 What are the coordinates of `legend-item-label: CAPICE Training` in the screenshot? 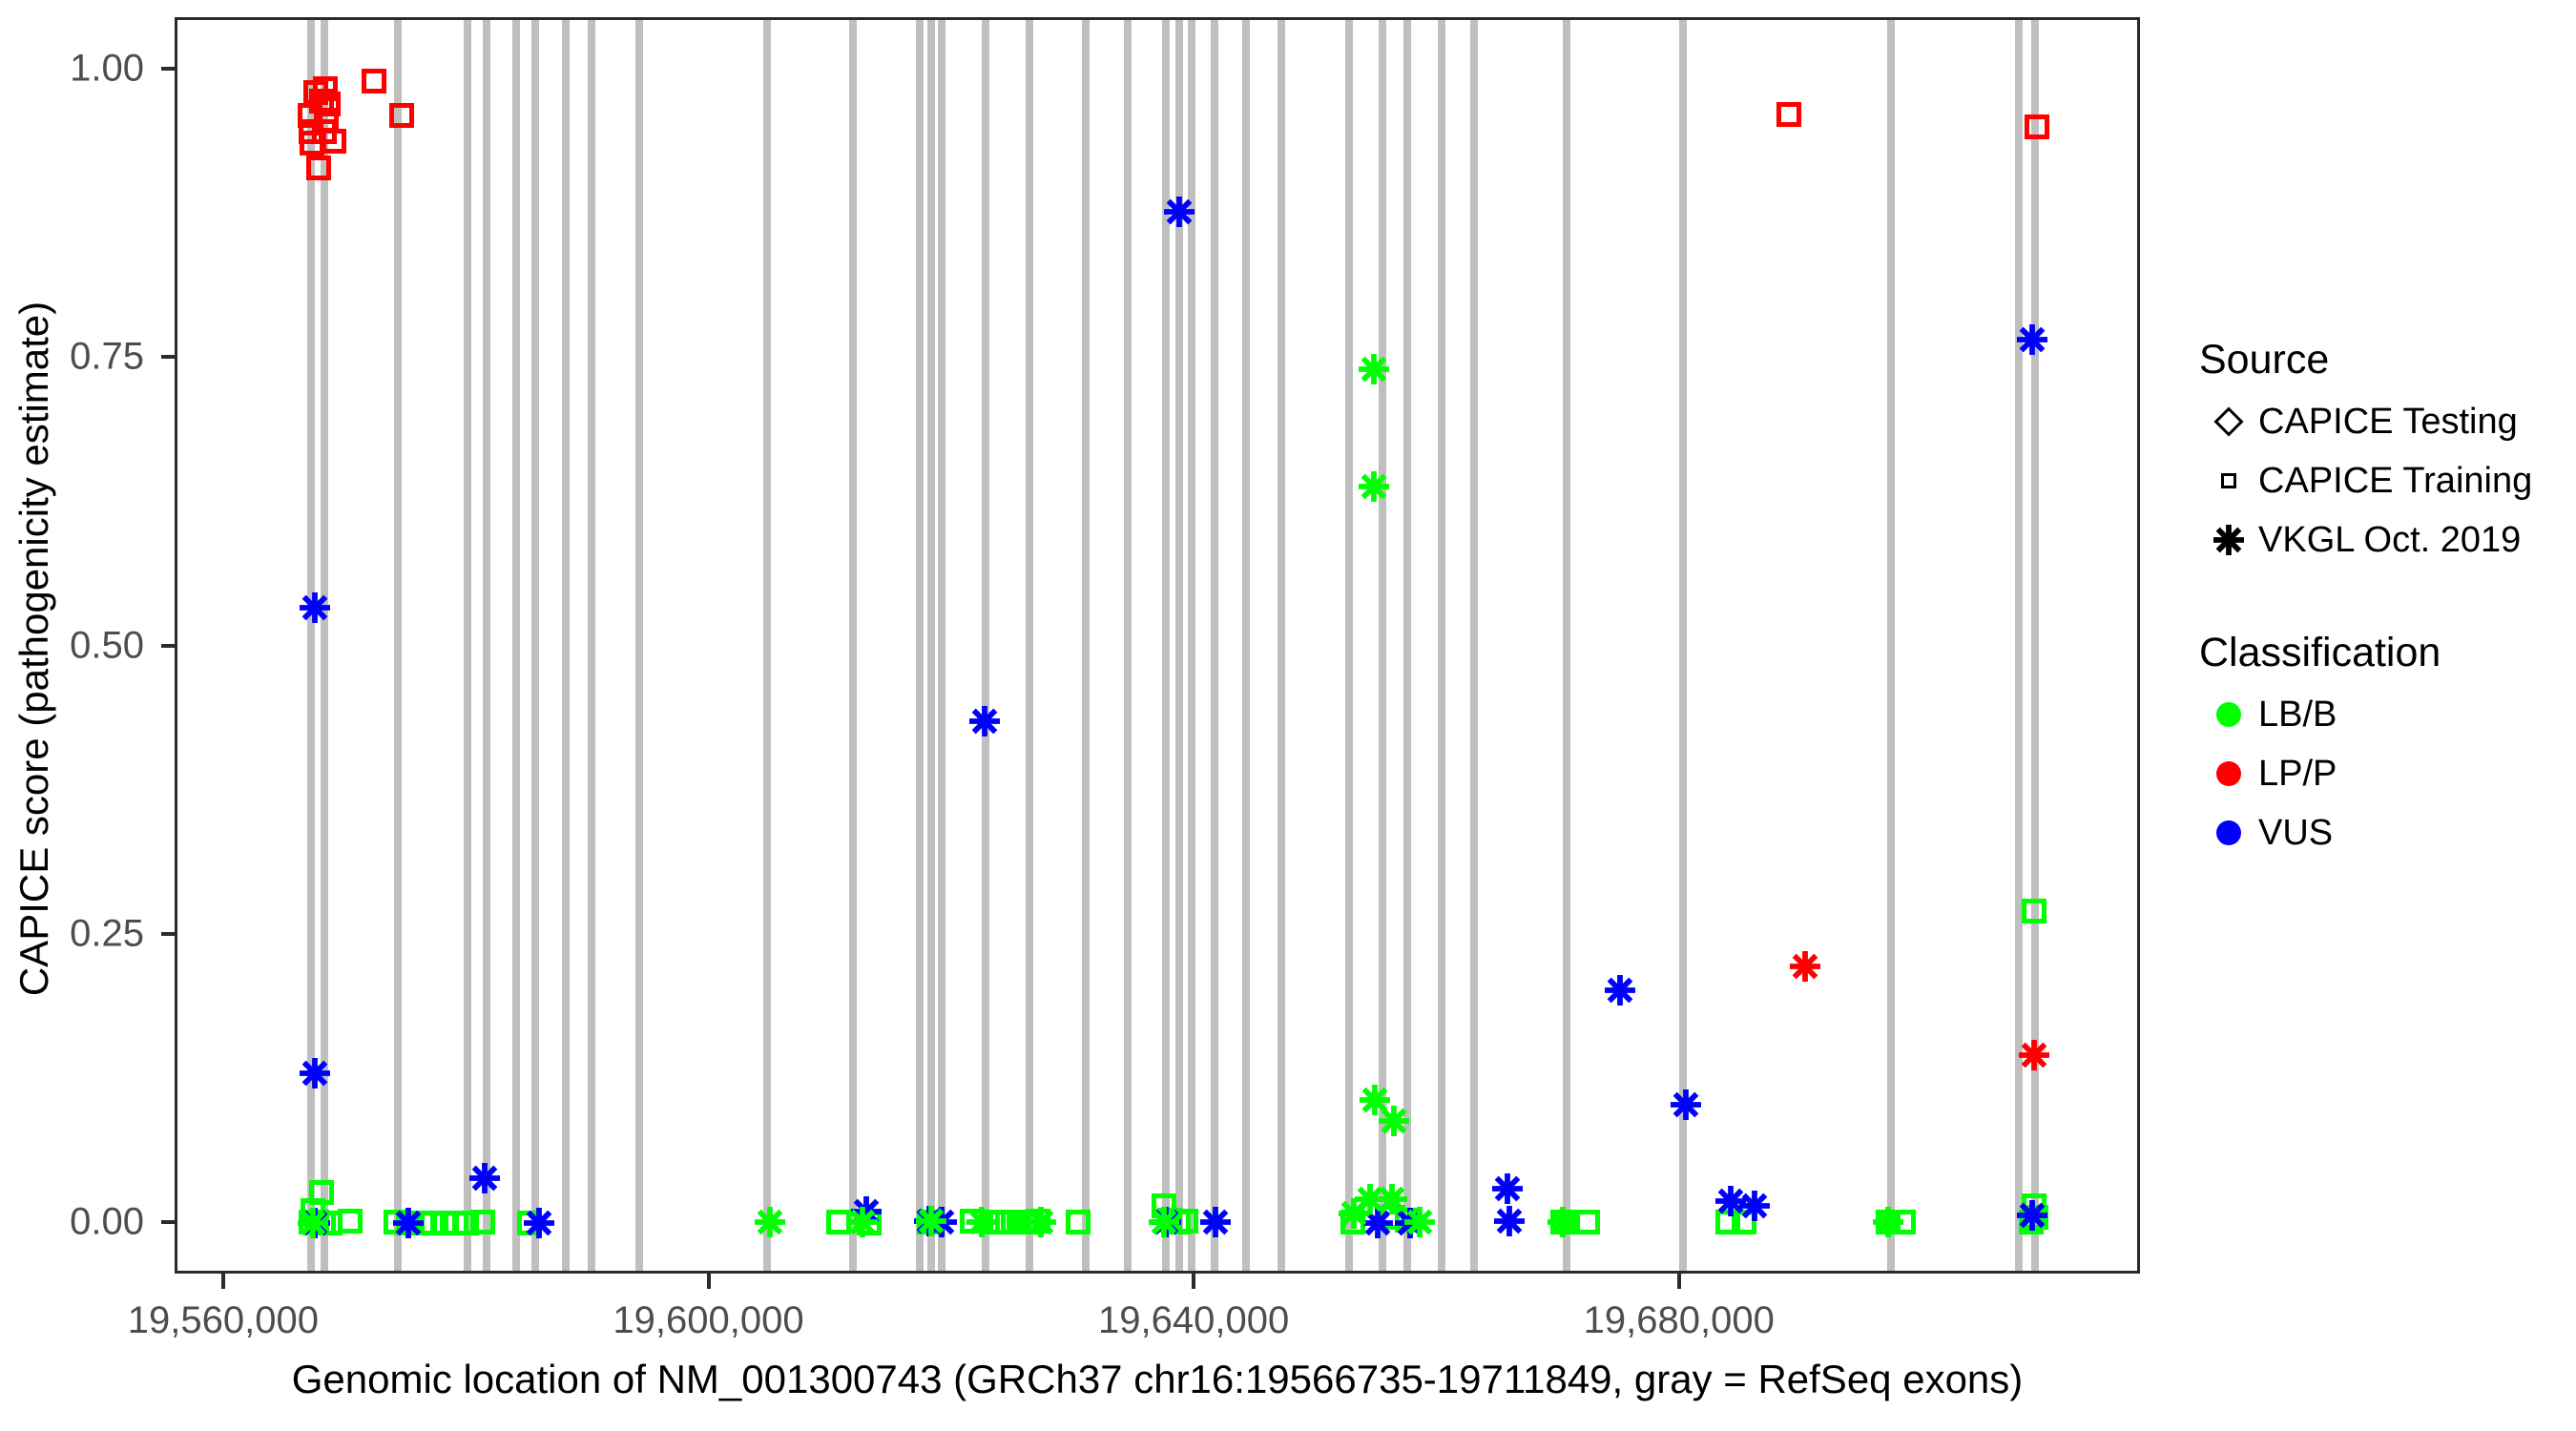 It's located at (2395, 480).